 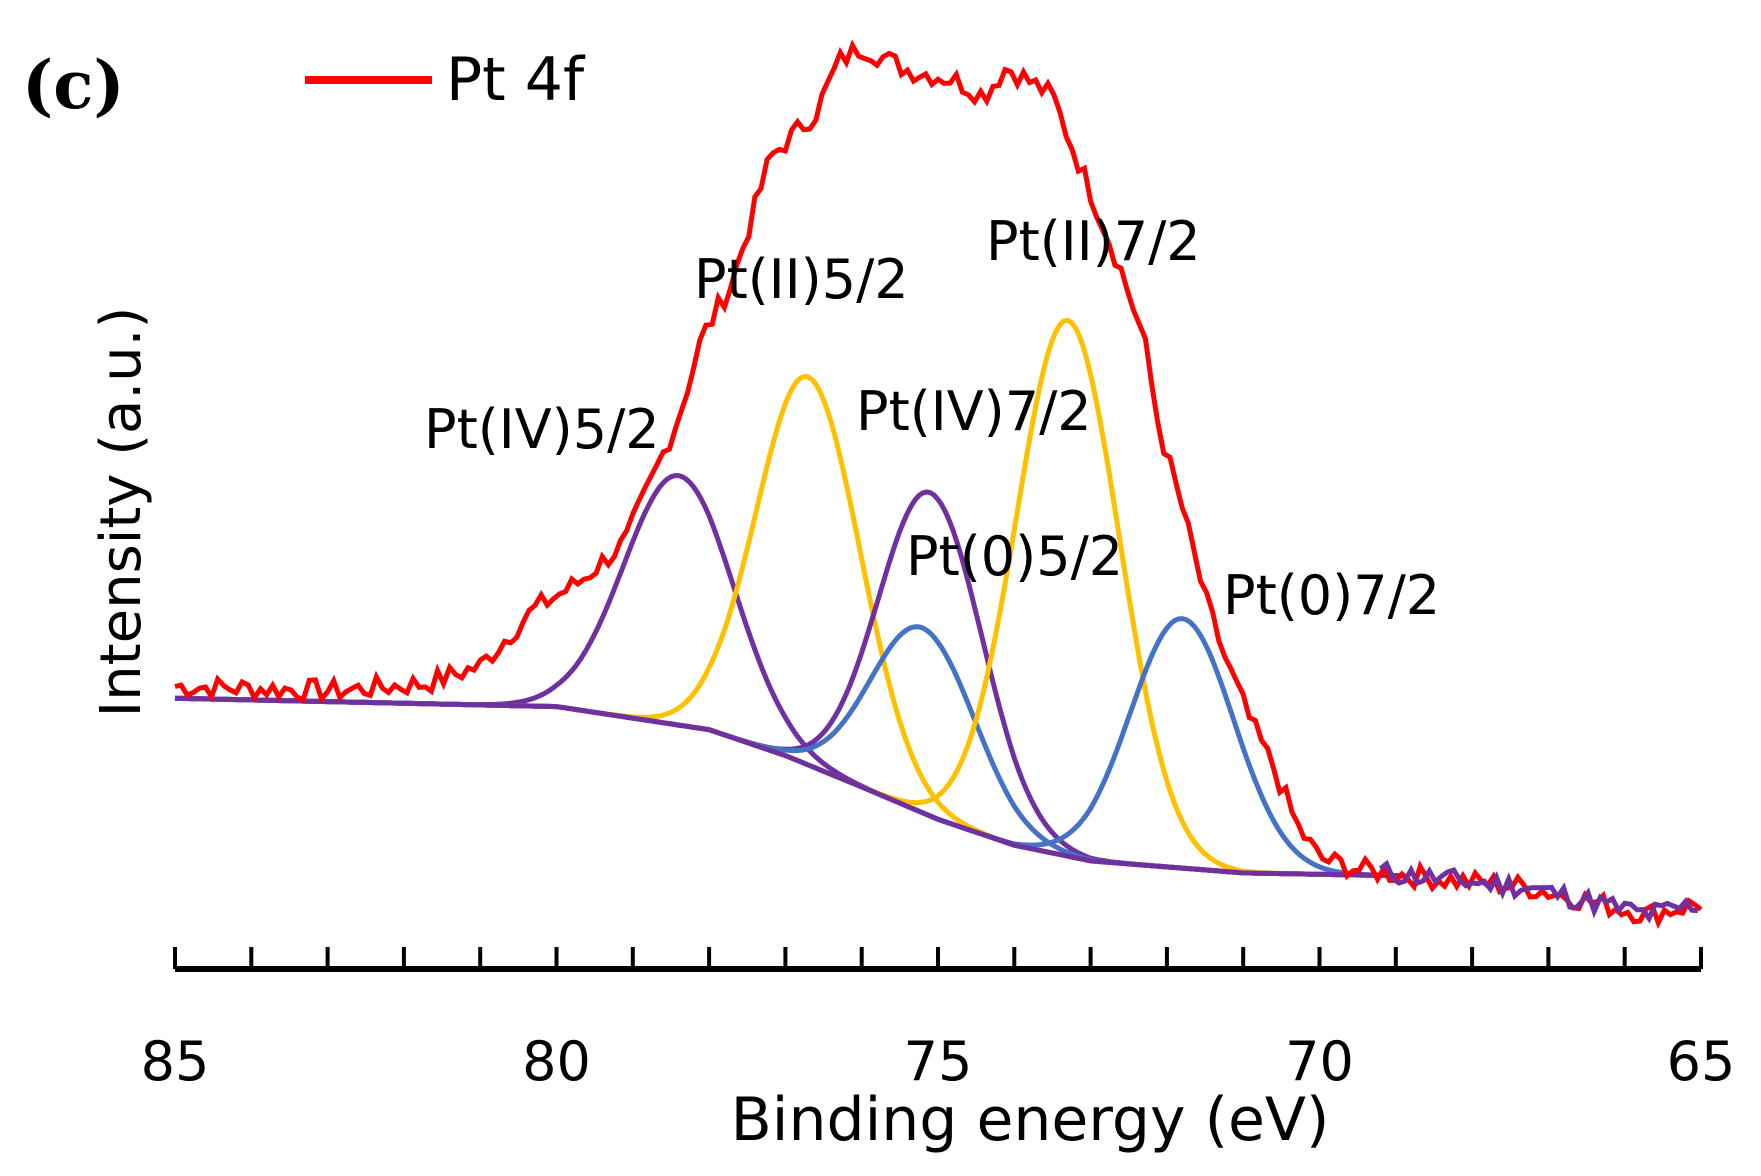 What do you see at coordinates (1014, 556) in the screenshot?
I see `peak-label: Pt(0)5/2` at bounding box center [1014, 556].